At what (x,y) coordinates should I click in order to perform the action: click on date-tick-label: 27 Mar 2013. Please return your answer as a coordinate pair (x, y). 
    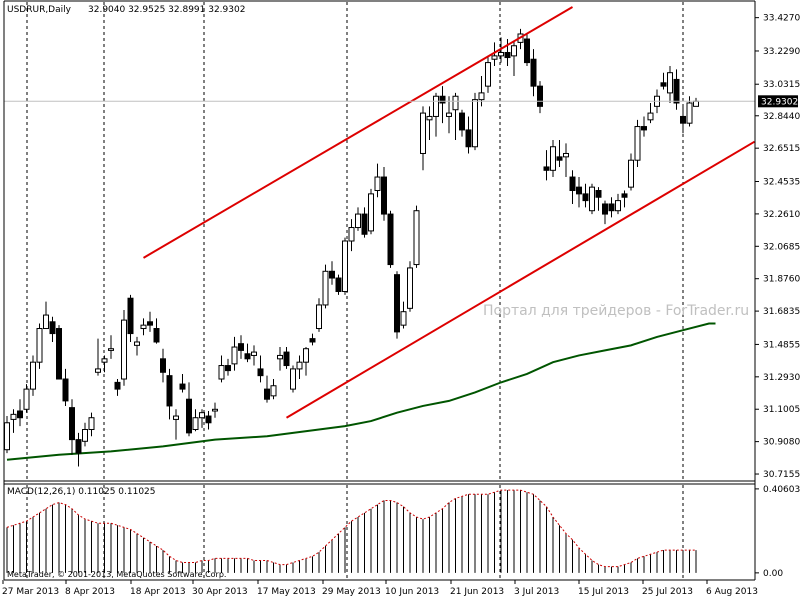
    Looking at the image, I should click on (30, 592).